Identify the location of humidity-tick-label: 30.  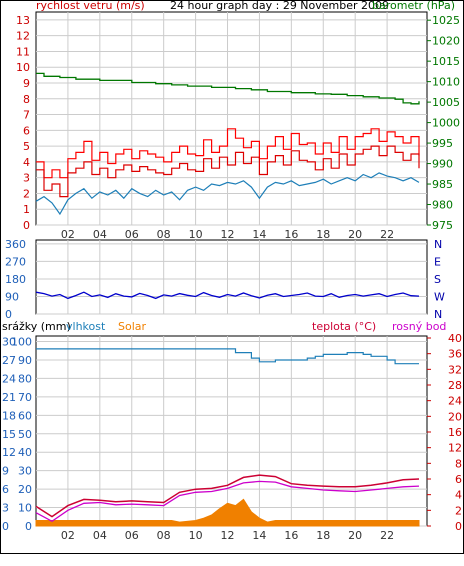
(25, 471).